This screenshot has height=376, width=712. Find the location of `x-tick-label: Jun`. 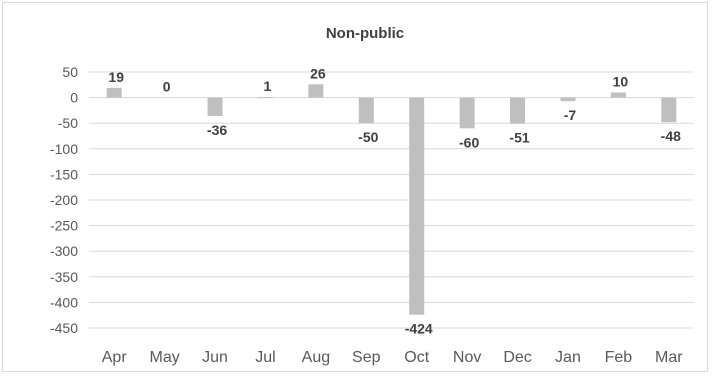

x-tick-label: Jun is located at coordinates (215, 357).